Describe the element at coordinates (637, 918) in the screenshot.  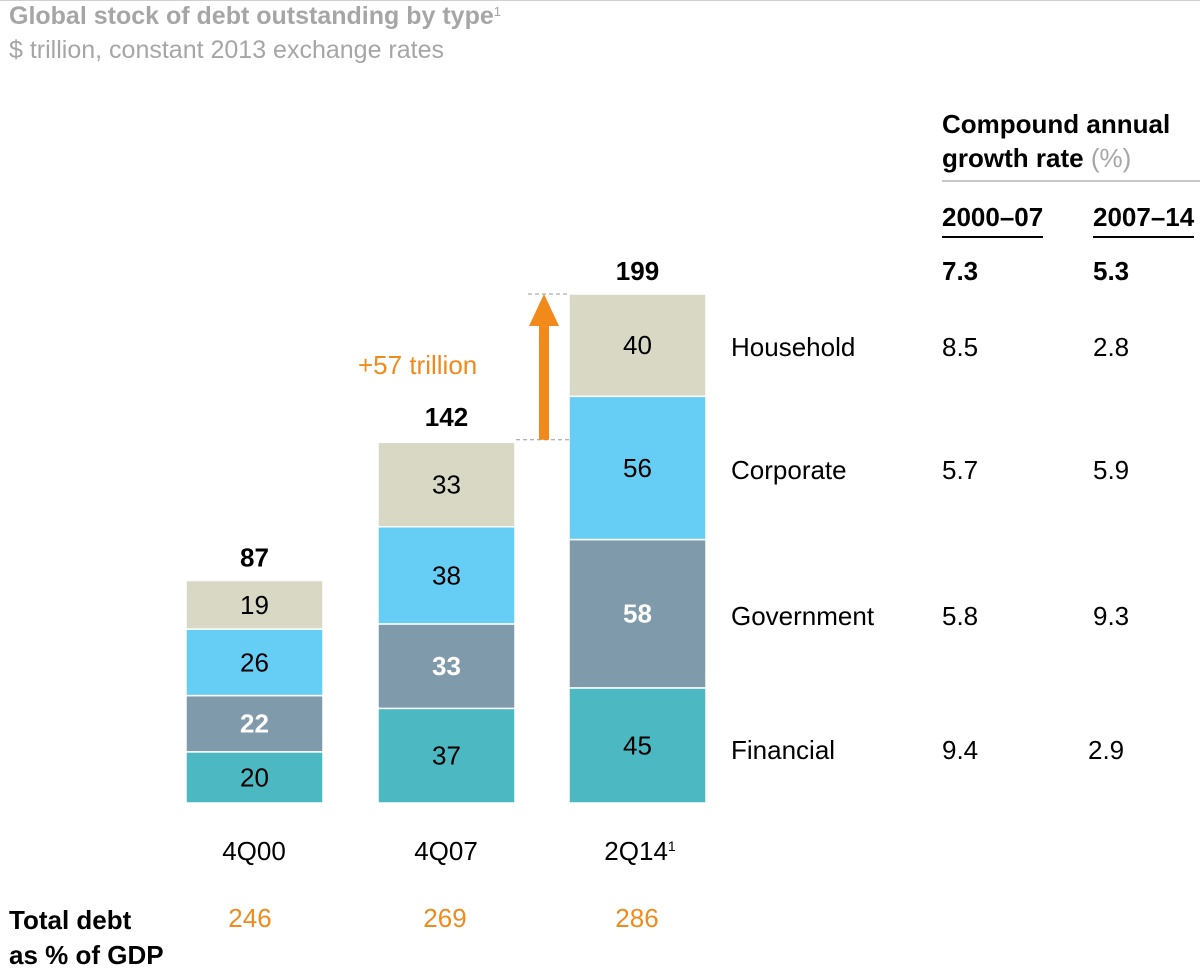
I see `gdp-value-2q14: 286` at that location.